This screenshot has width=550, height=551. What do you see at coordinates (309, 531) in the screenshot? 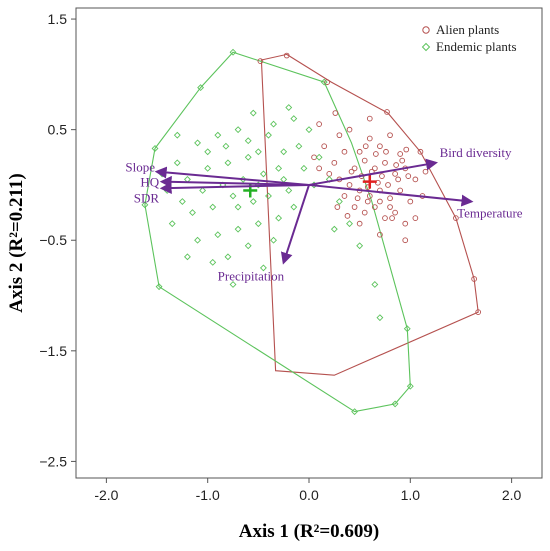
I see `x-axis-title: Axis 1 (R²=0.609)` at bounding box center [309, 531].